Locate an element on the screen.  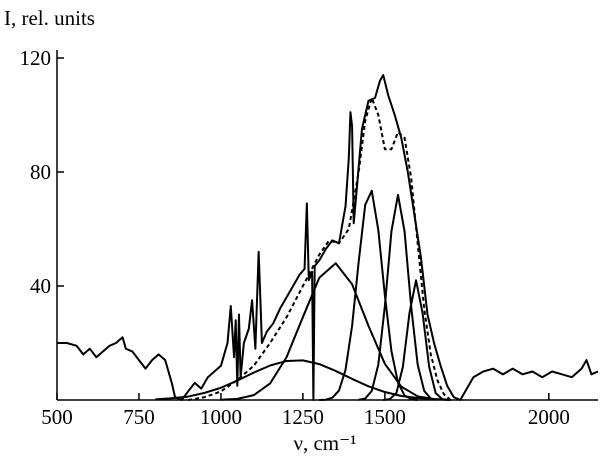
x-tick-label: 1500 is located at coordinates (385, 417).